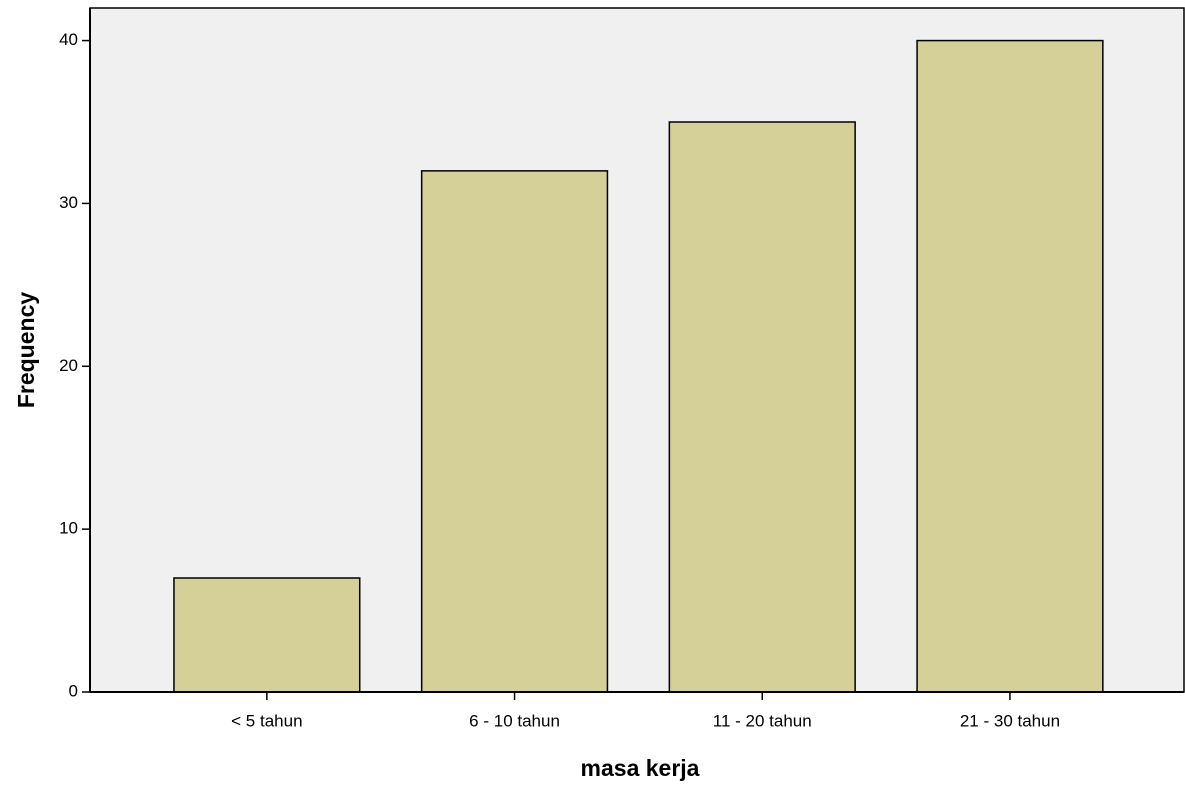  What do you see at coordinates (68, 528) in the screenshot?
I see `y-tick-label: 10` at bounding box center [68, 528].